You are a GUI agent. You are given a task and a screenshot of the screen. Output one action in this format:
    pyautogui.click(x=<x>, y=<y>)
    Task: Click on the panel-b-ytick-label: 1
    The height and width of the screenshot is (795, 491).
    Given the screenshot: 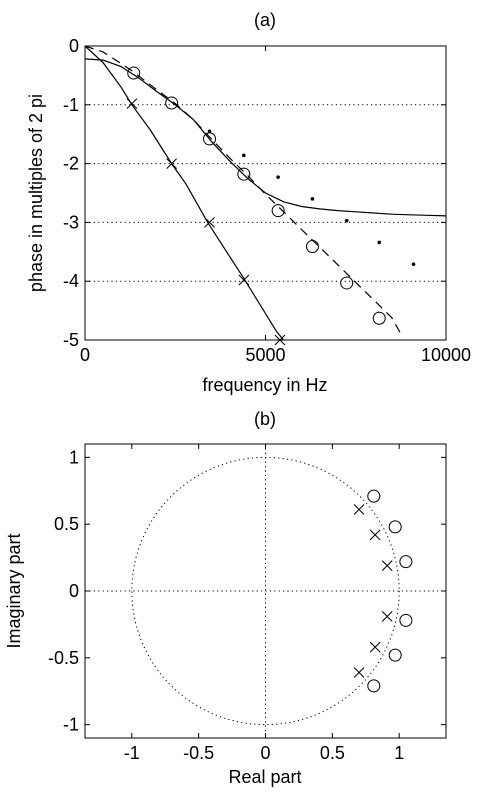 What is the action you would take?
    pyautogui.click(x=74, y=457)
    